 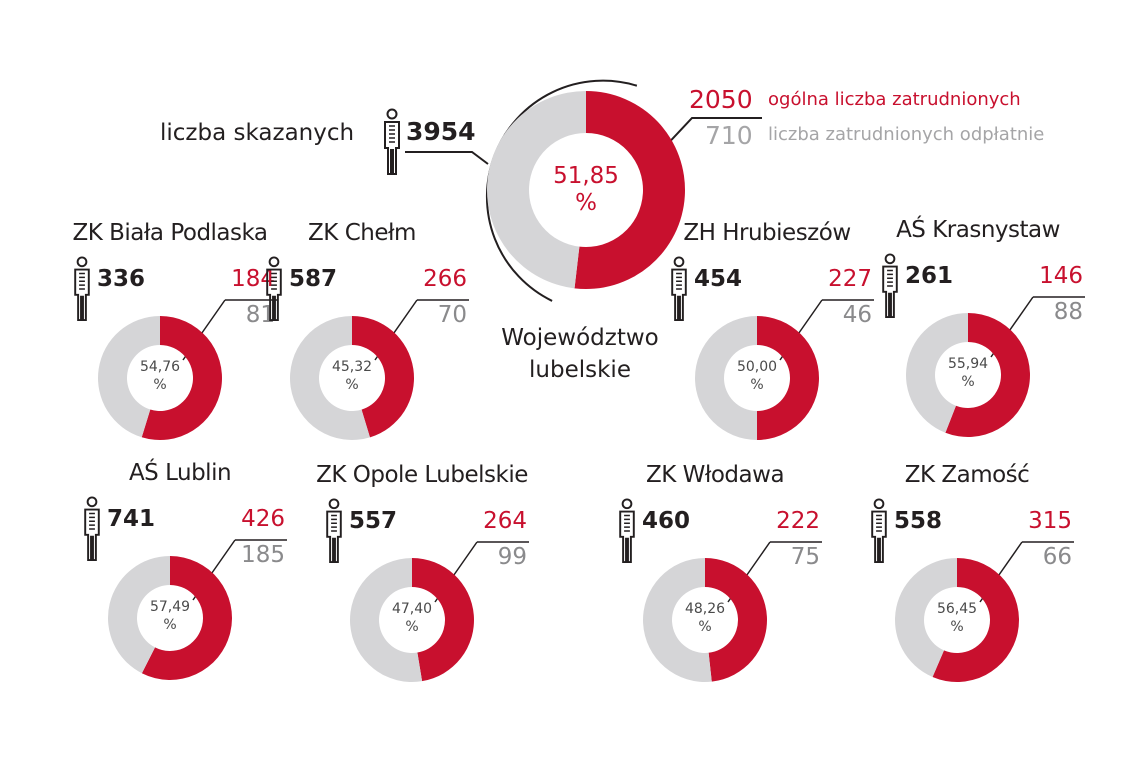 What do you see at coordinates (586, 176) in the screenshot?
I see `main-percent-value: 51,85` at bounding box center [586, 176].